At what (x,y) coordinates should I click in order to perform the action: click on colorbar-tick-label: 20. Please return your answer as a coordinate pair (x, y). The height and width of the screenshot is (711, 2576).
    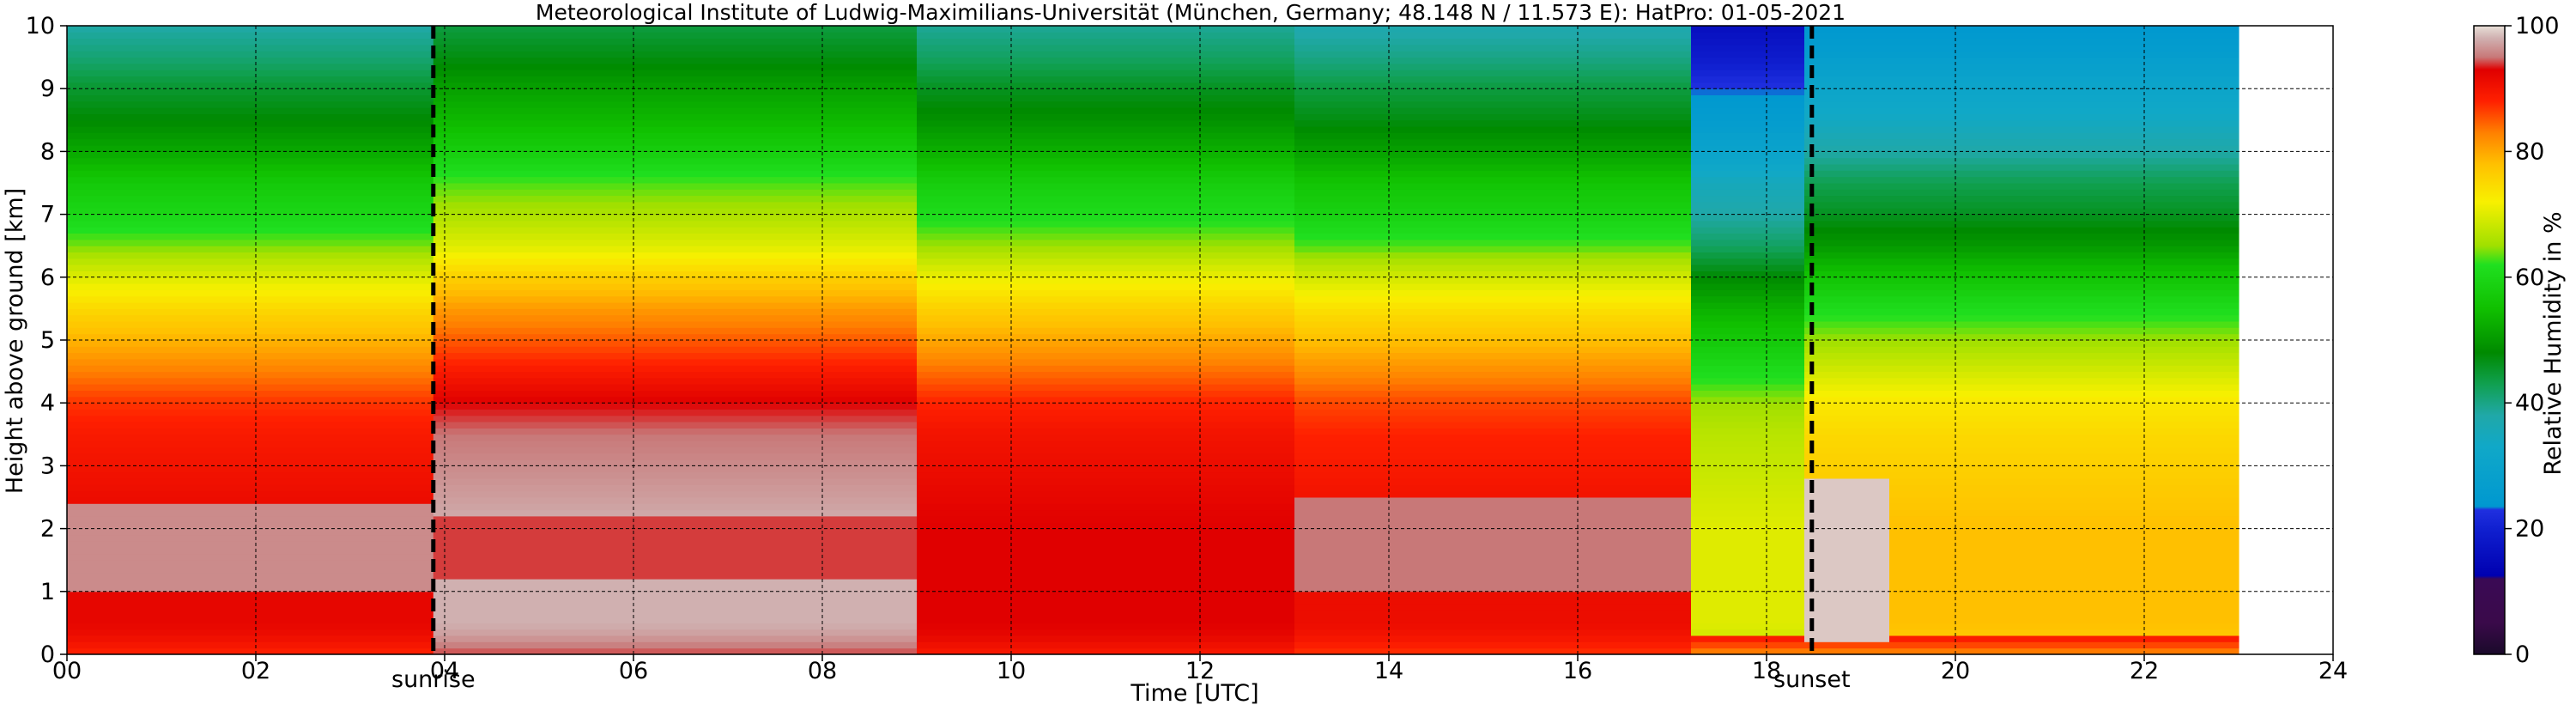
    Looking at the image, I should click on (2529, 529).